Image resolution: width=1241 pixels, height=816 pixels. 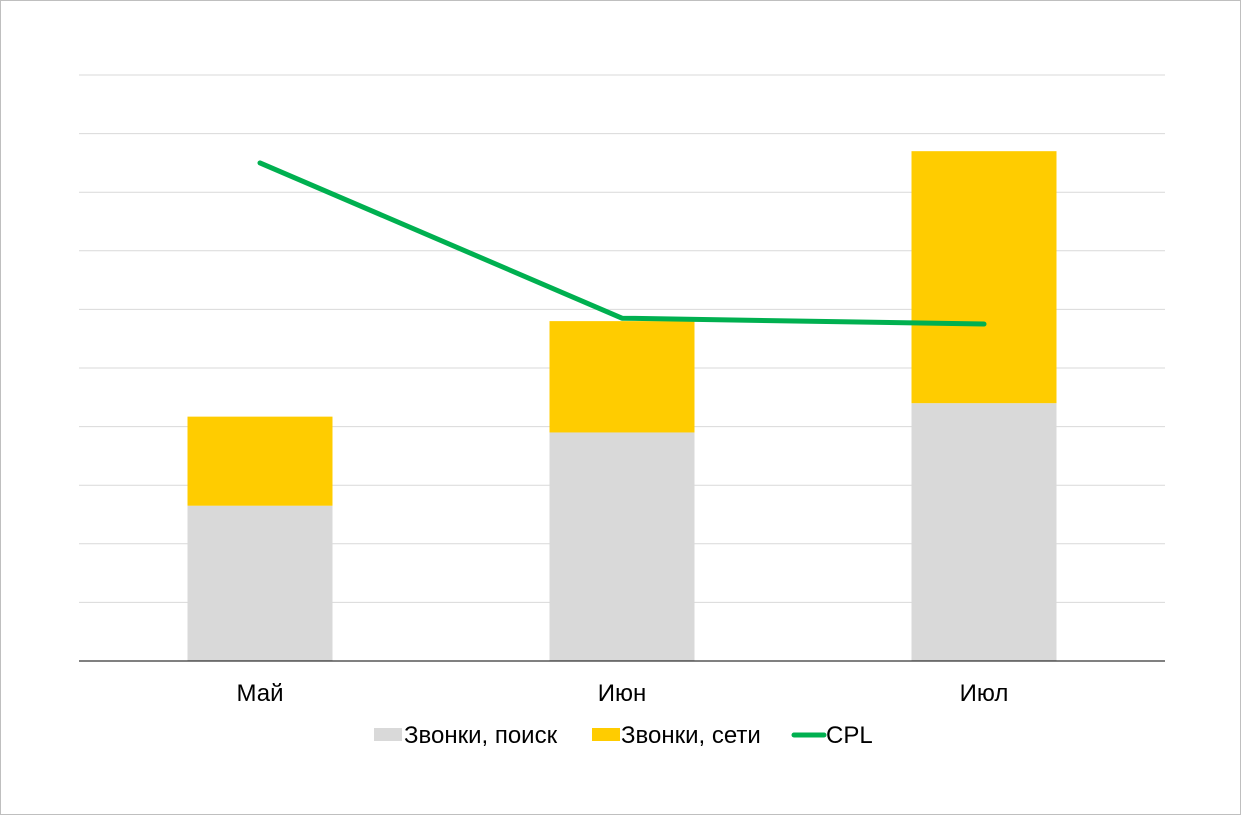 What do you see at coordinates (259, 693) in the screenshot?
I see `x-tick-label: Май` at bounding box center [259, 693].